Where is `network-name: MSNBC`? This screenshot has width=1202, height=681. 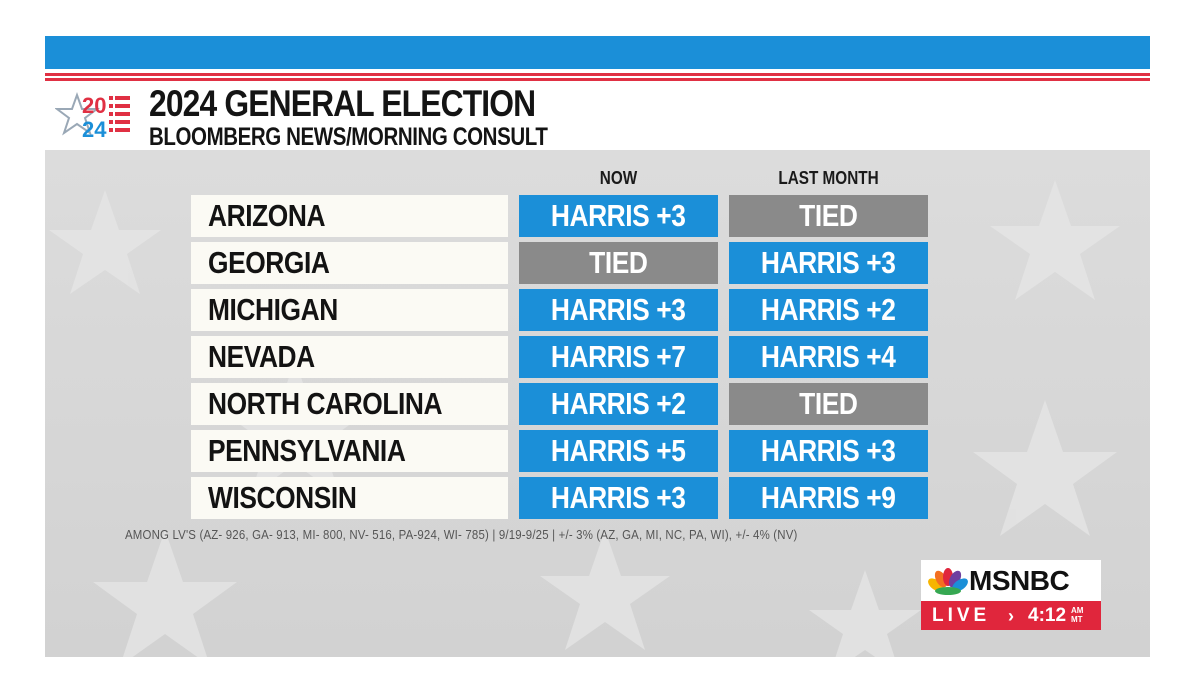 network-name: MSNBC is located at coordinates (1019, 580).